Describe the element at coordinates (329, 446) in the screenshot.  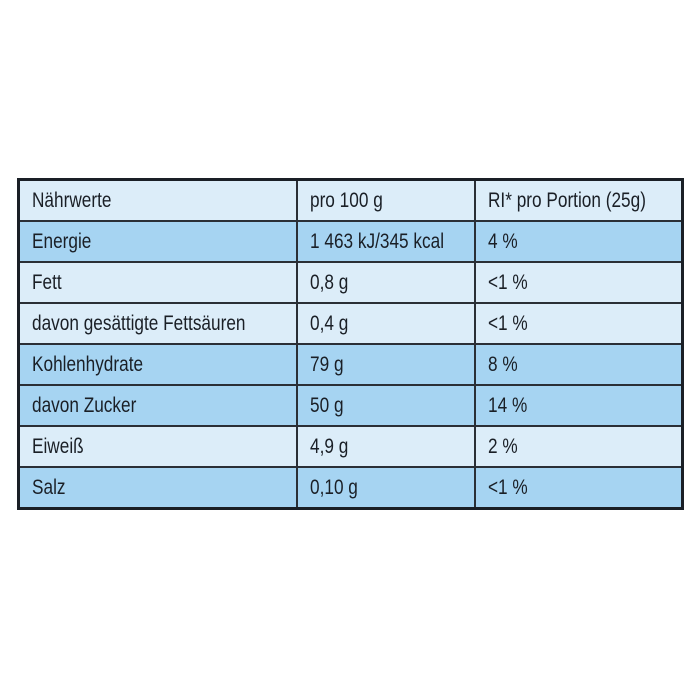
I see `cell-text: 4,9 g` at that location.